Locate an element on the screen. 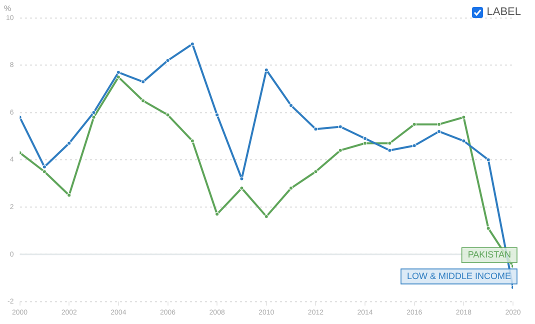 The image size is (535, 324). series-label: LOW & MIDDLE INCOME is located at coordinates (459, 275).